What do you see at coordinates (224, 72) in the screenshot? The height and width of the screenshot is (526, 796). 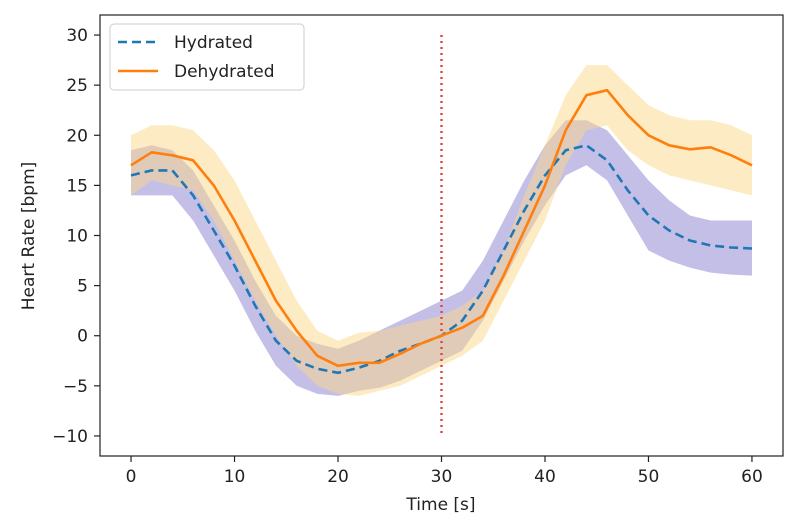 I see `legend-label-dehydrated: Dehydrated` at bounding box center [224, 72].